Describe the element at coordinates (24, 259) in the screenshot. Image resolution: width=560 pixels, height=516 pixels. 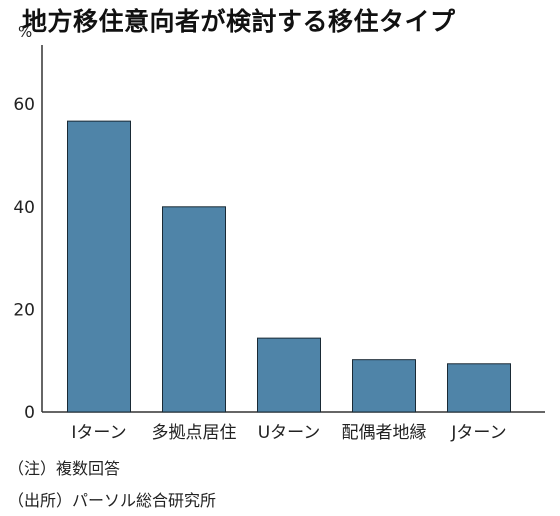
I see `y-ticks: 0 20 40 60` at that location.